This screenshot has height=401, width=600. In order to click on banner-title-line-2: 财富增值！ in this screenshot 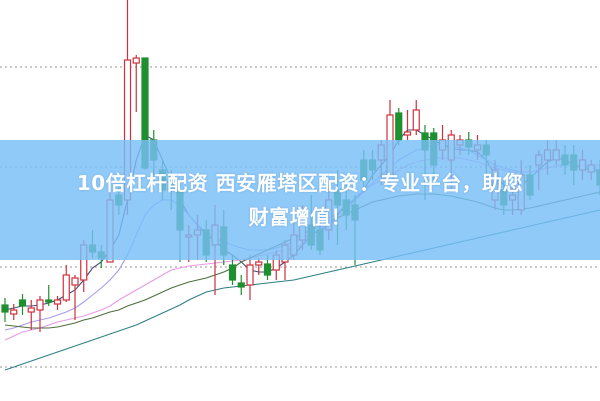, I will do `click(300, 217)`.